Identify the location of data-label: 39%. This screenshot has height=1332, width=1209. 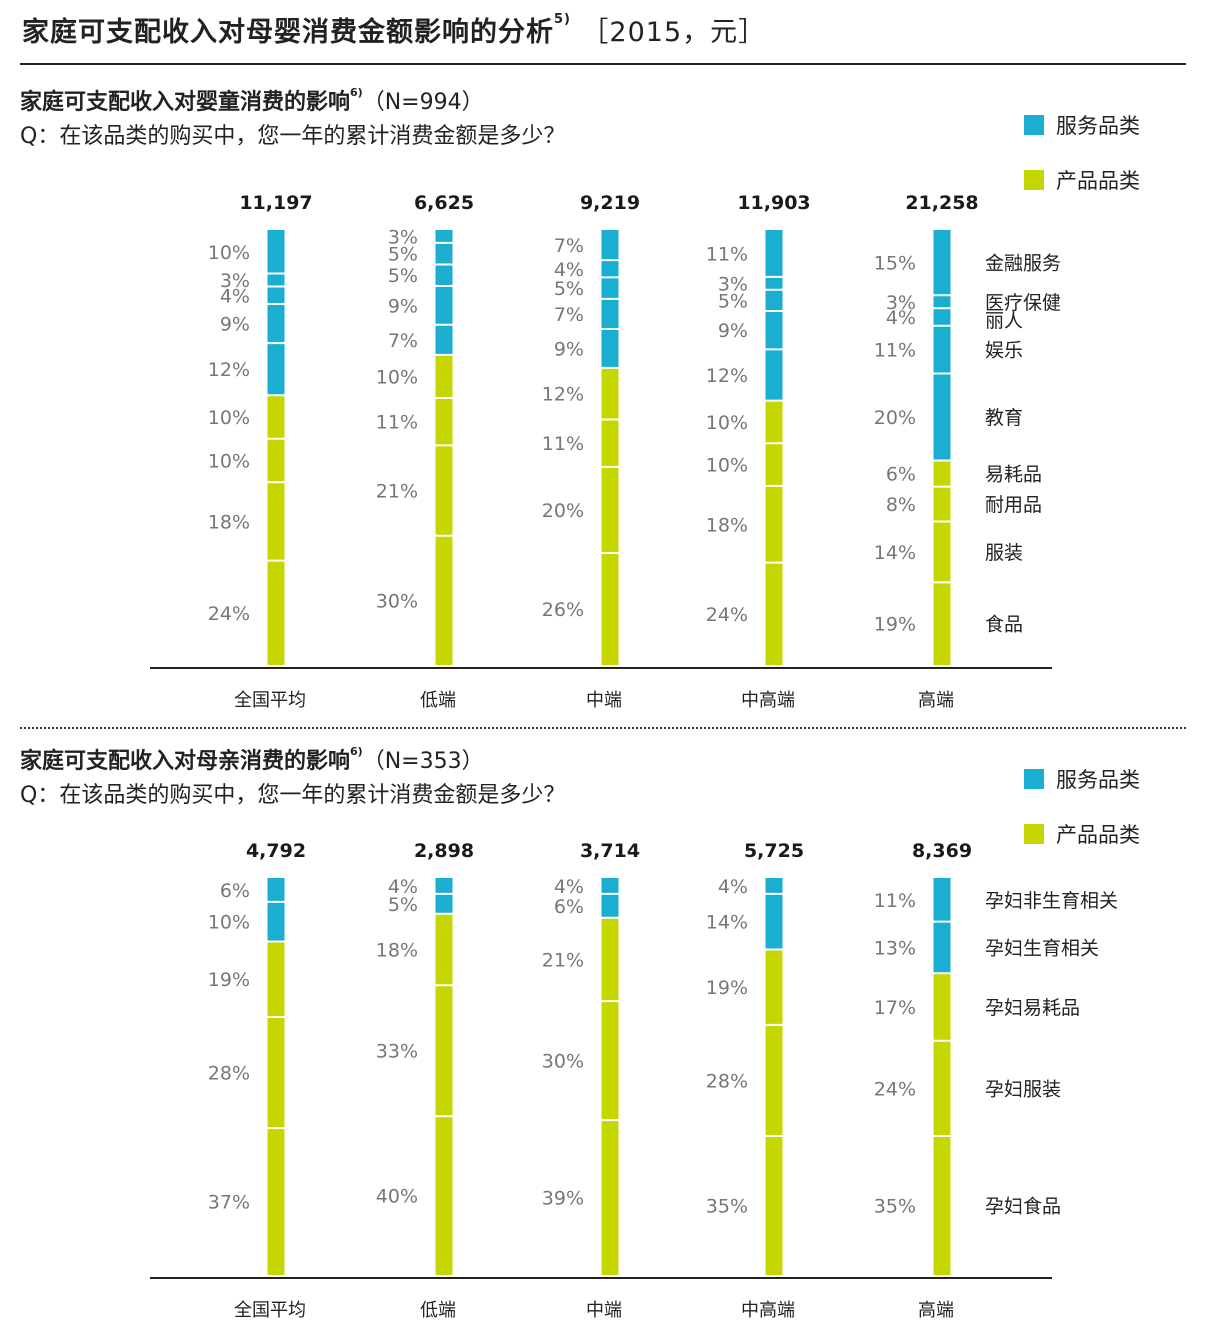
(563, 1199).